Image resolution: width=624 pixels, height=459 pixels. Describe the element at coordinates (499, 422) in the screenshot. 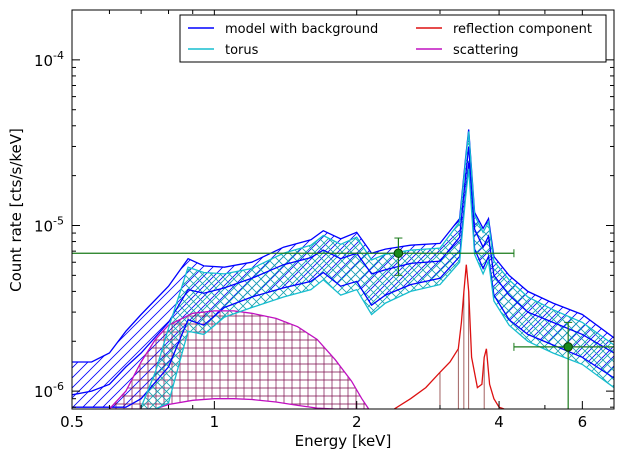

I see `x-tick-label: 4` at that location.